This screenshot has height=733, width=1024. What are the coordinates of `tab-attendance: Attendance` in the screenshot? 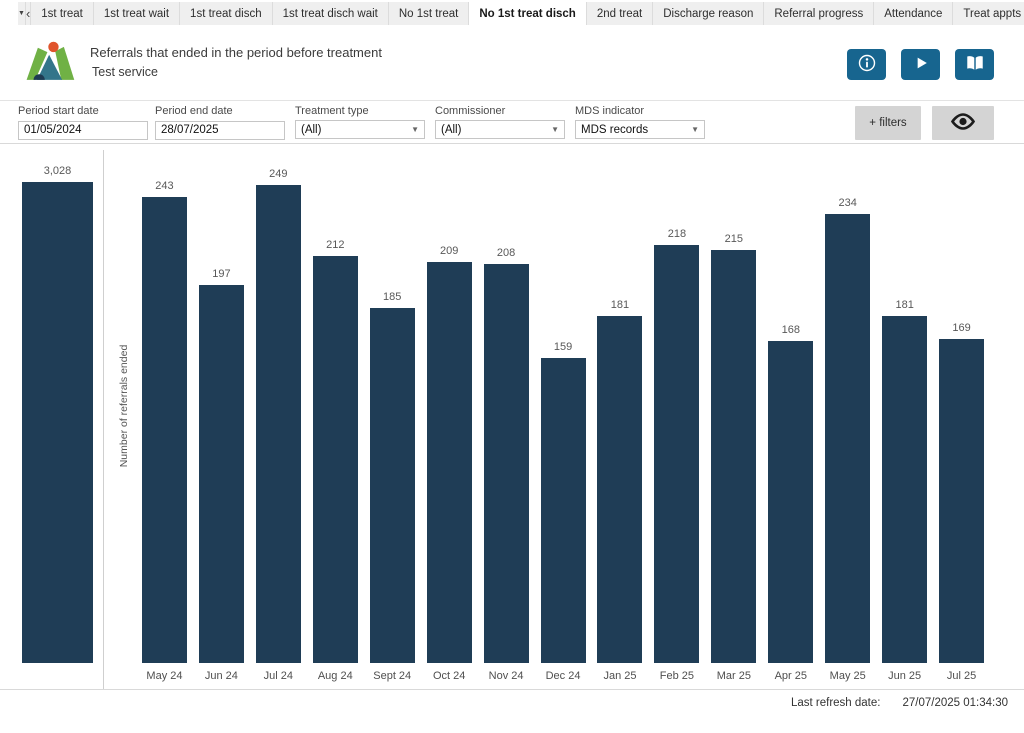 It's located at (914, 13).